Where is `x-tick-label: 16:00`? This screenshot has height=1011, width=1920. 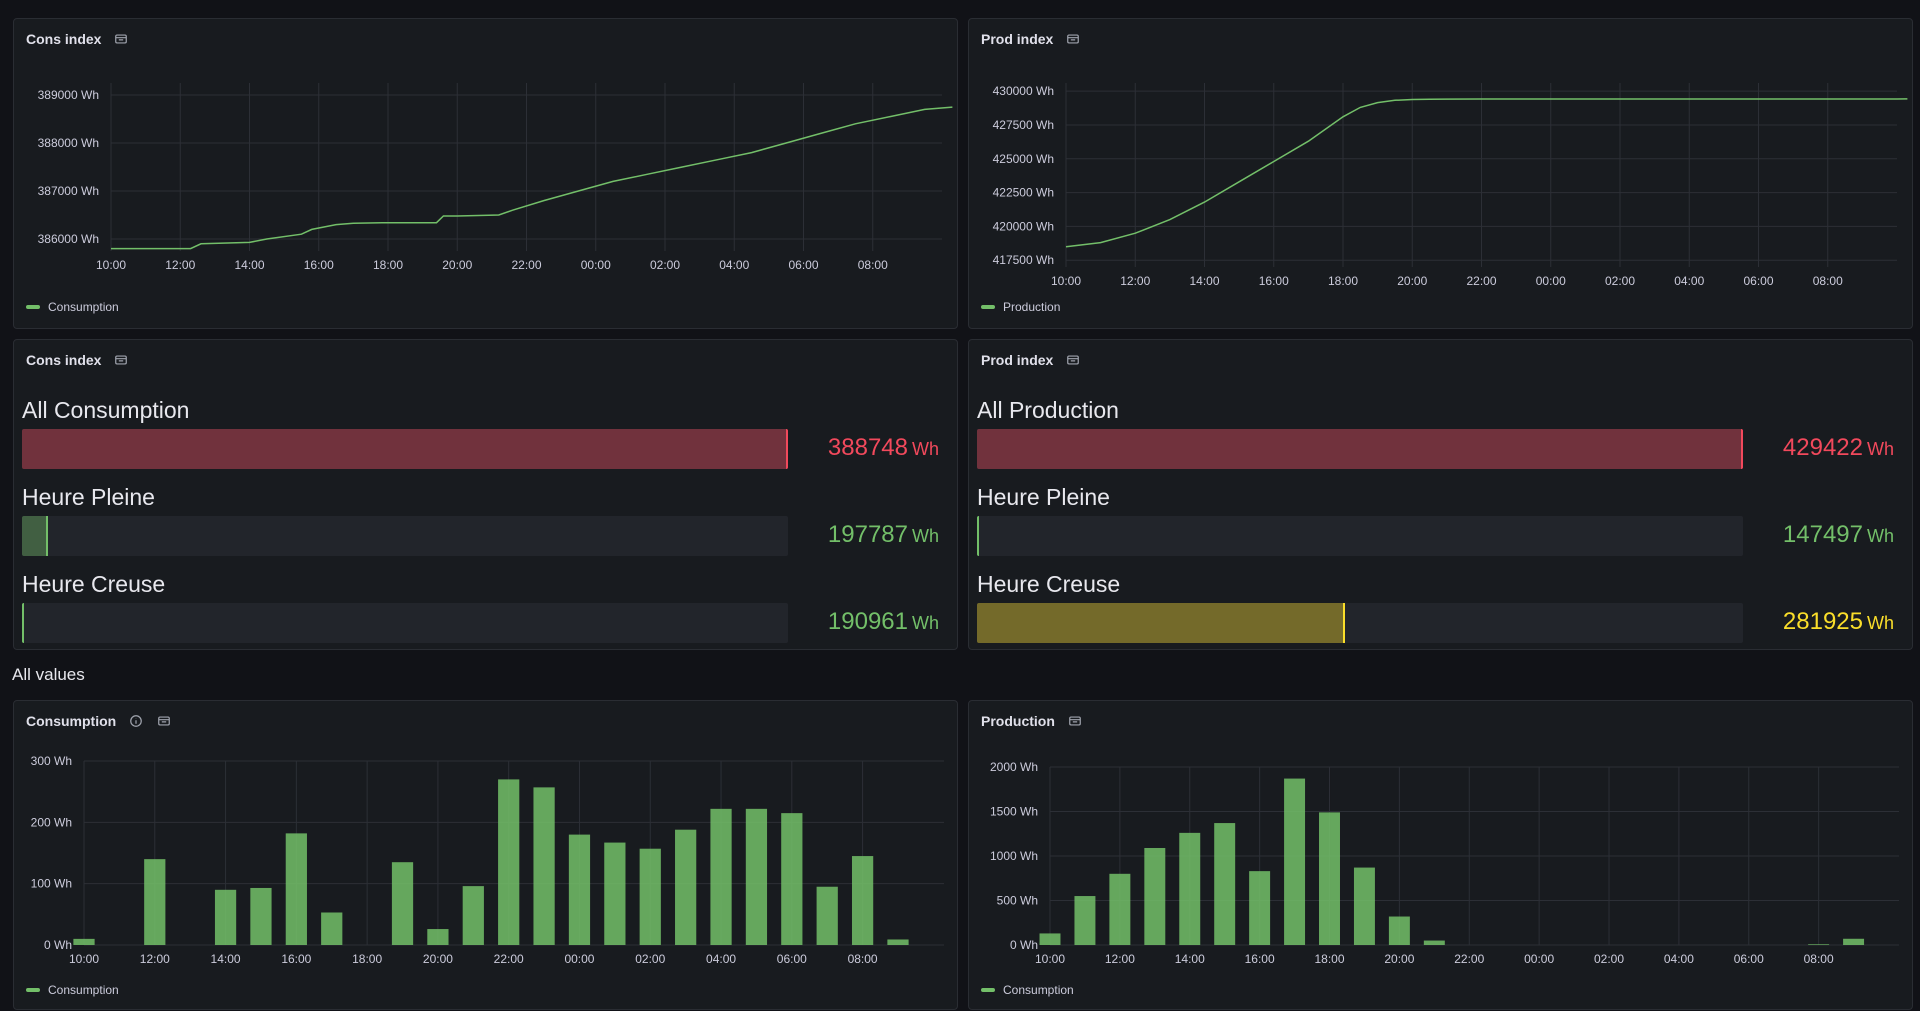
x-tick-label: 16:00 is located at coordinates (1274, 281).